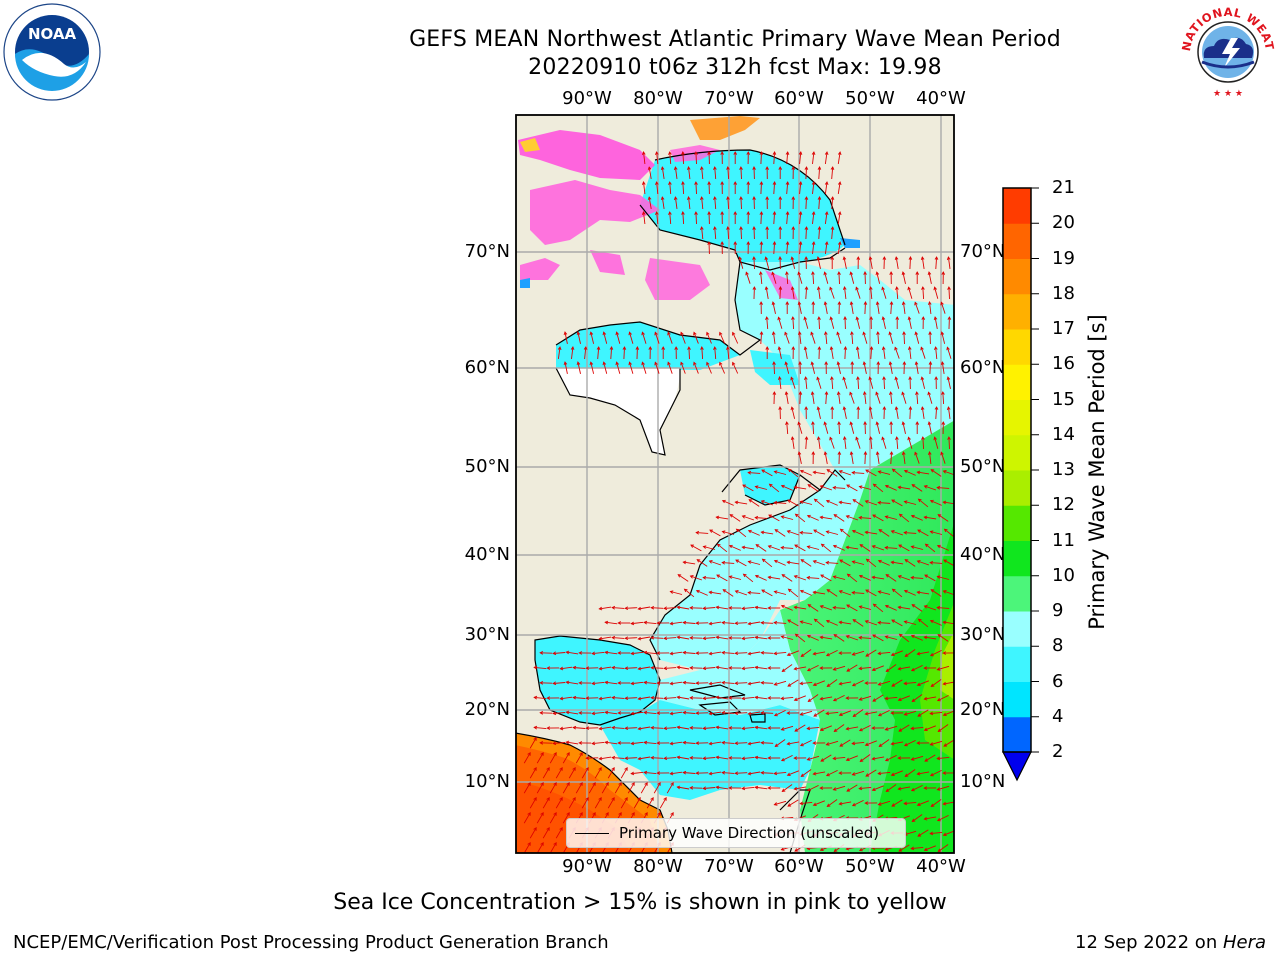 Image resolution: width=1280 pixels, height=960 pixels. I want to click on sea-ice-patches, so click(689, 208).